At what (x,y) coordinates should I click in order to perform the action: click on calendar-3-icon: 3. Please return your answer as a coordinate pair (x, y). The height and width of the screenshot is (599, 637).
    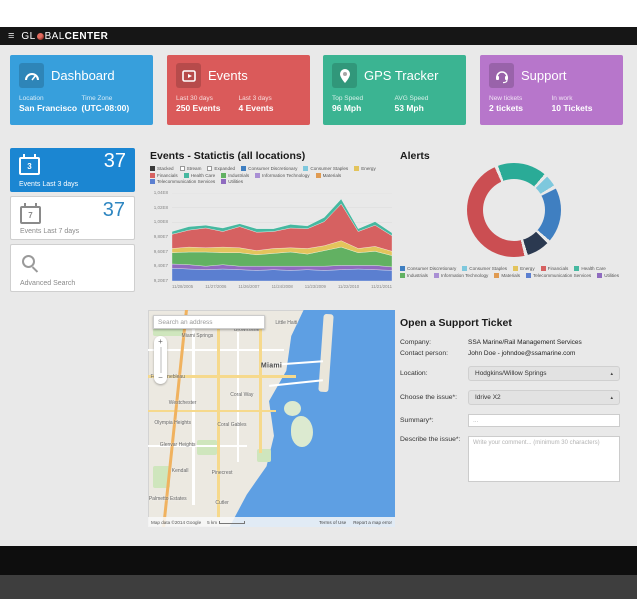
    Looking at the image, I should click on (29, 164).